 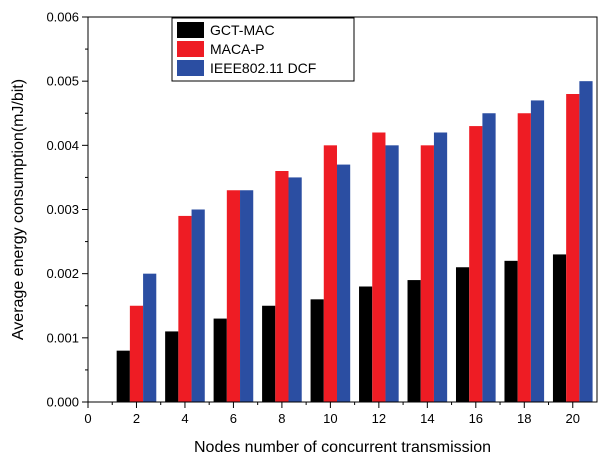 What do you see at coordinates (184, 418) in the screenshot?
I see `x-tick-label: 4` at bounding box center [184, 418].